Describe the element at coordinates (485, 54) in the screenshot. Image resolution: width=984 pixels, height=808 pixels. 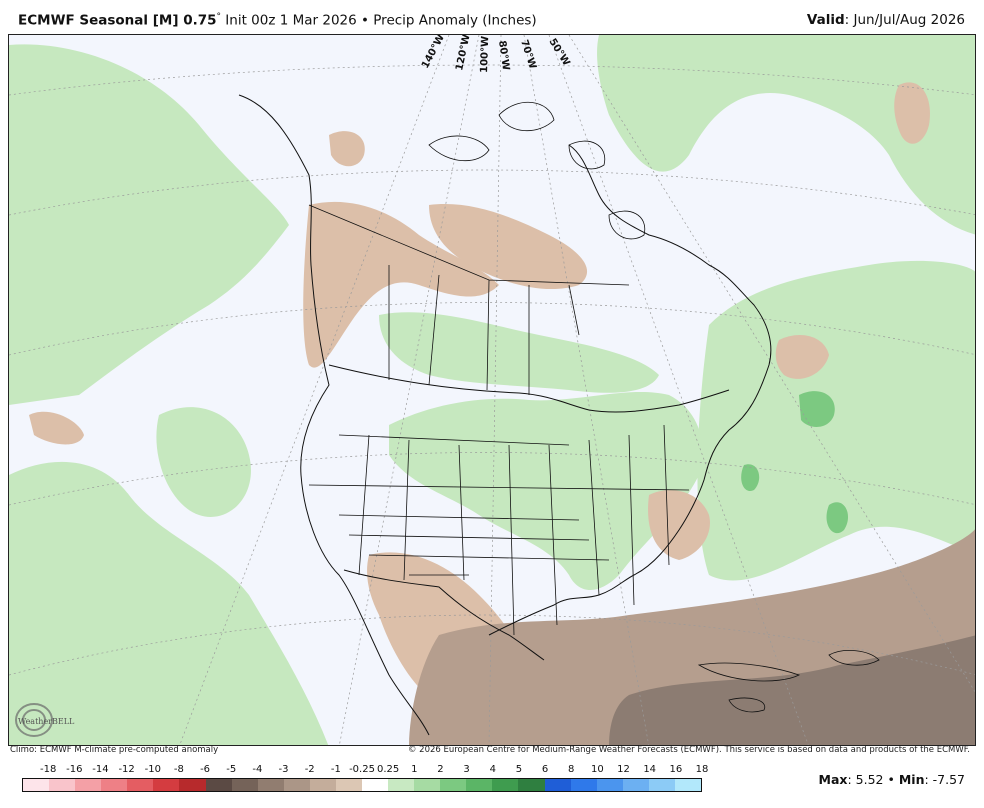
I see `lon-label-100w: 100°W` at that location.